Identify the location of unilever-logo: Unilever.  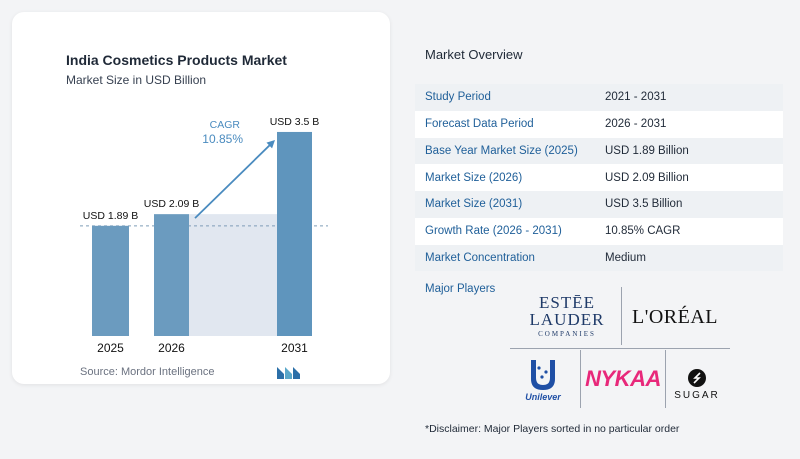
(543, 380).